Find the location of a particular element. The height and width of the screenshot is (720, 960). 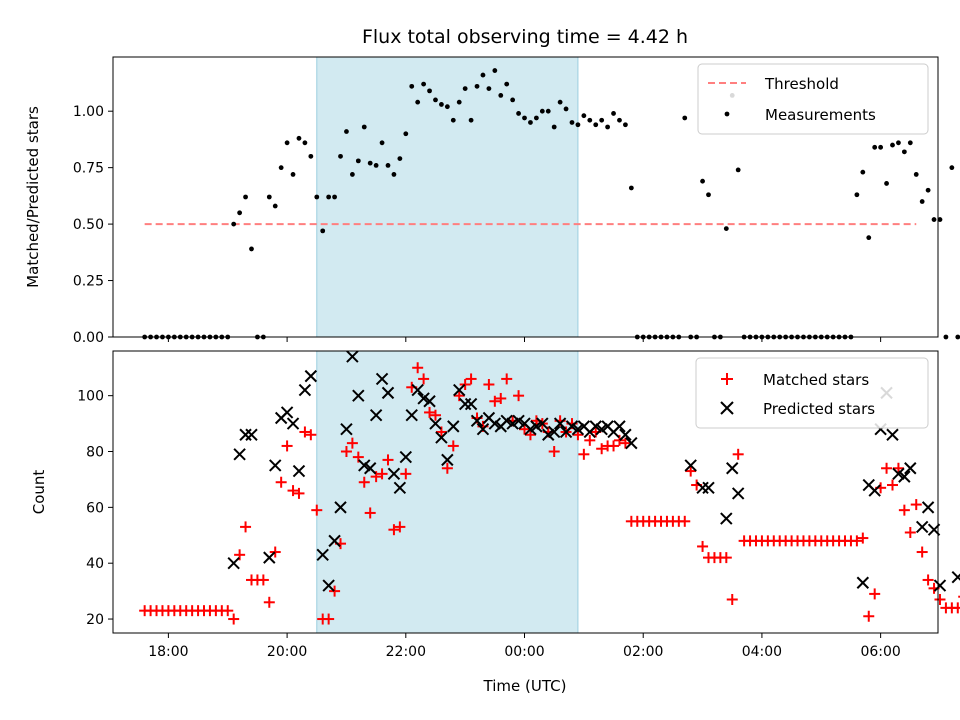

y-tick-label: 100 is located at coordinates (90, 397).